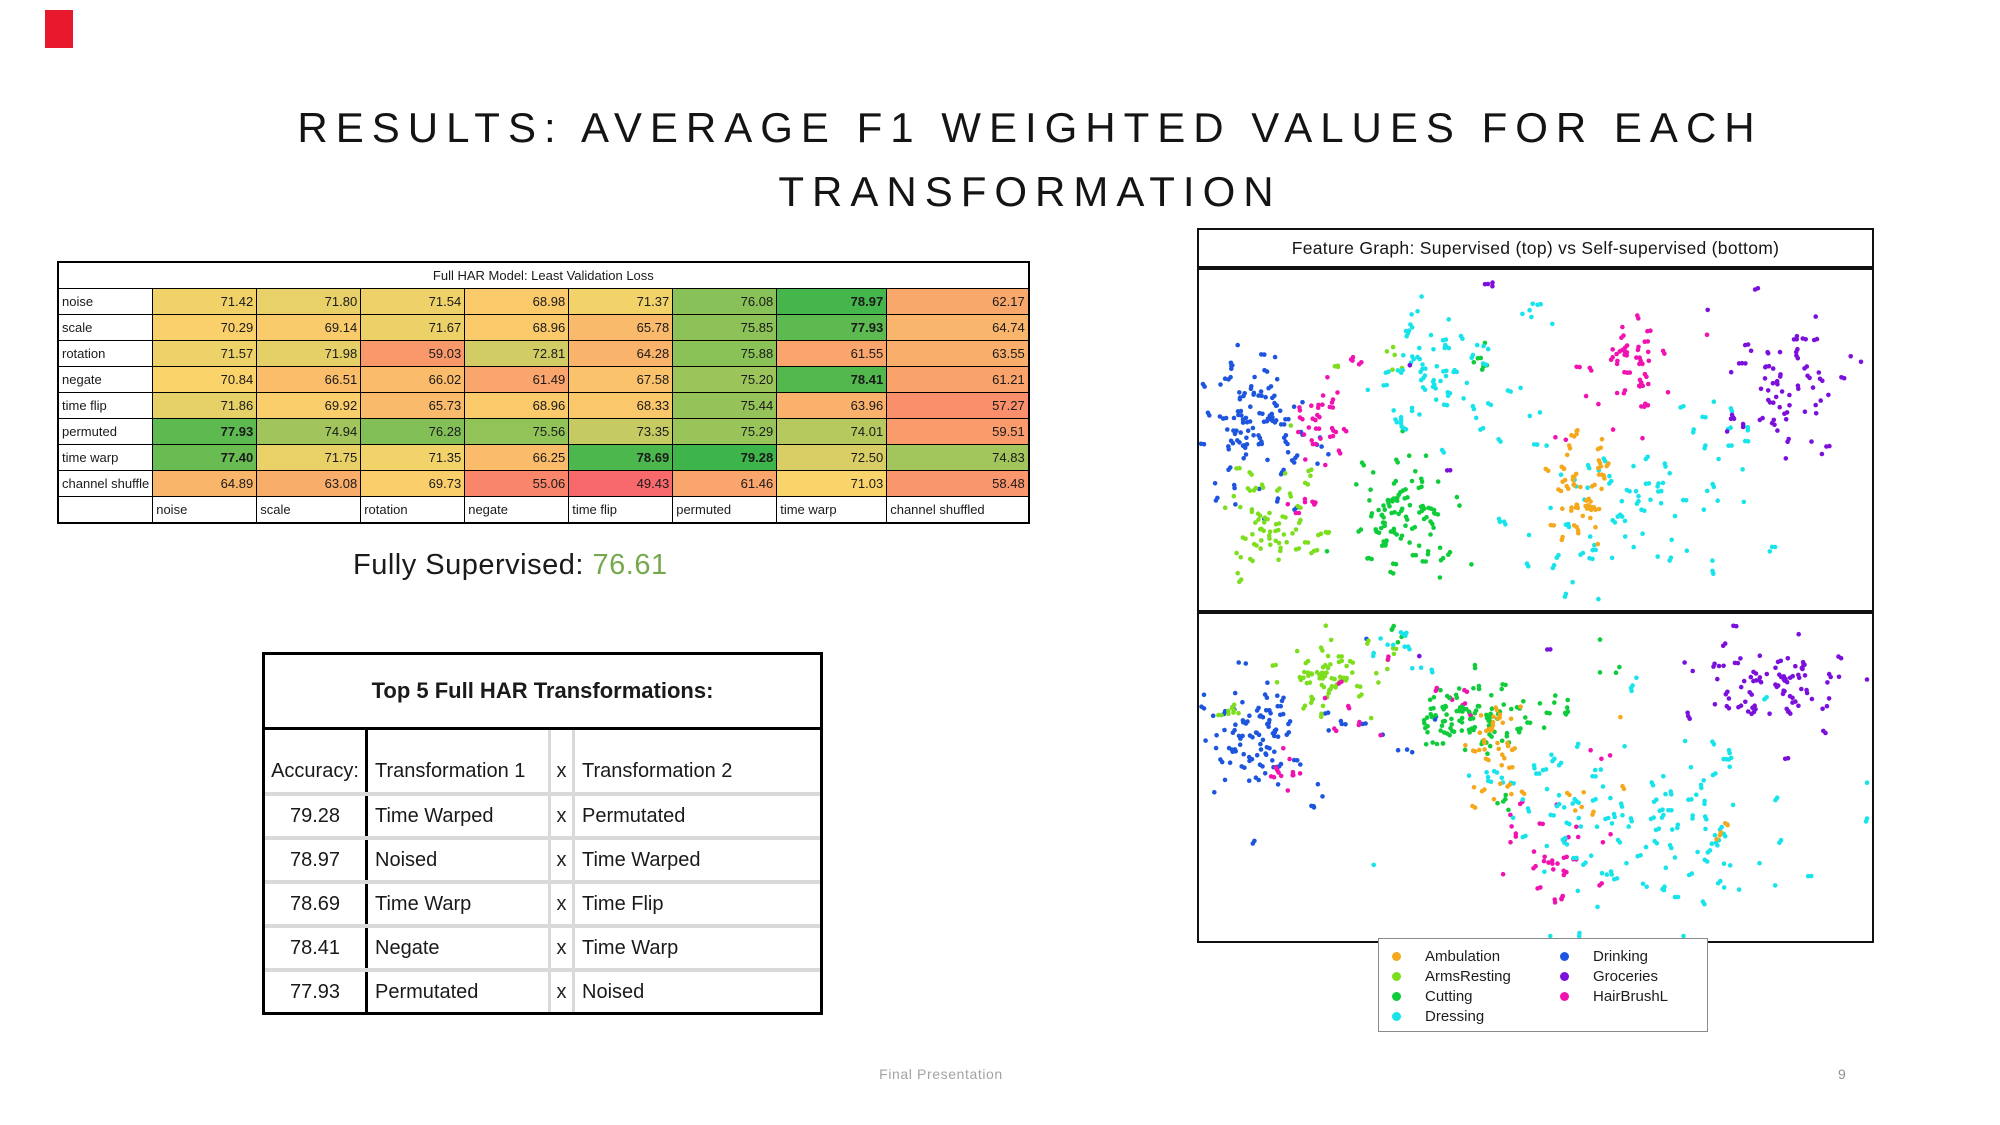 The image size is (2000, 1125). What do you see at coordinates (832, 379) in the screenshot?
I see `heatmap-cell: 78.41` at bounding box center [832, 379].